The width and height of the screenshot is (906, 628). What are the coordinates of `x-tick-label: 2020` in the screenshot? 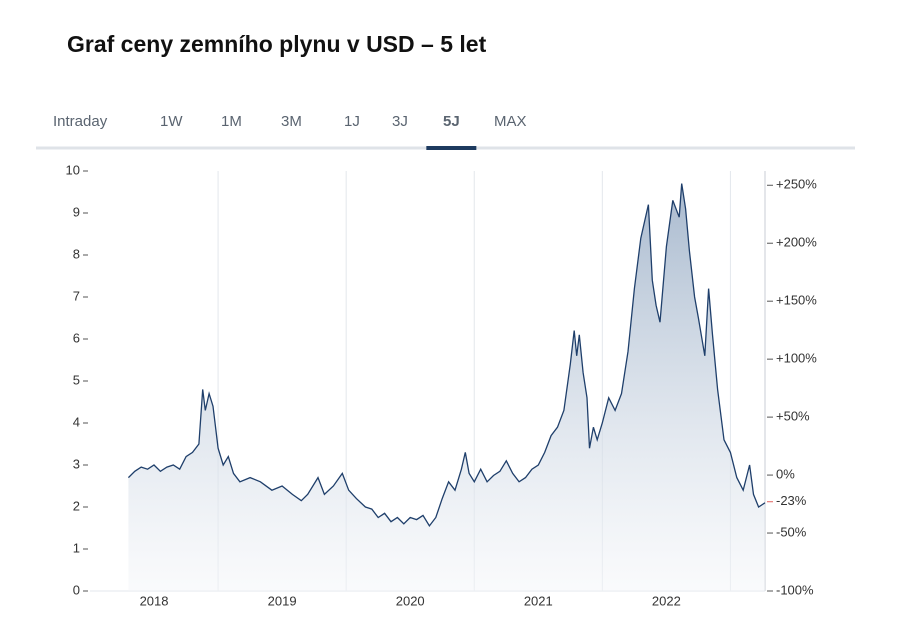 It's located at (410, 600).